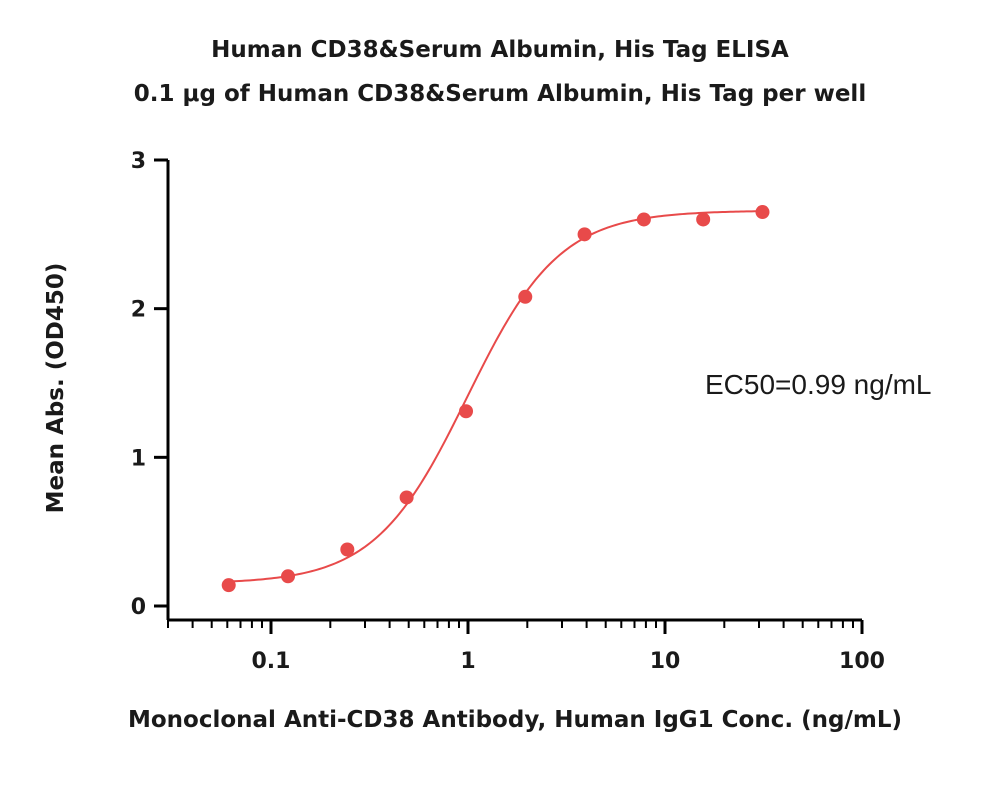  What do you see at coordinates (138, 310) in the screenshot?
I see `y-tick-label: 2` at bounding box center [138, 310].